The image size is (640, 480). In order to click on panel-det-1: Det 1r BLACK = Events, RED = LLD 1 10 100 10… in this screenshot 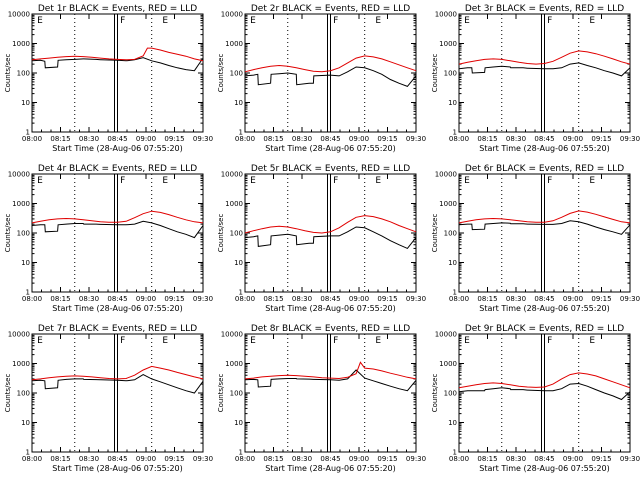, I will do `click(108, 78)`.